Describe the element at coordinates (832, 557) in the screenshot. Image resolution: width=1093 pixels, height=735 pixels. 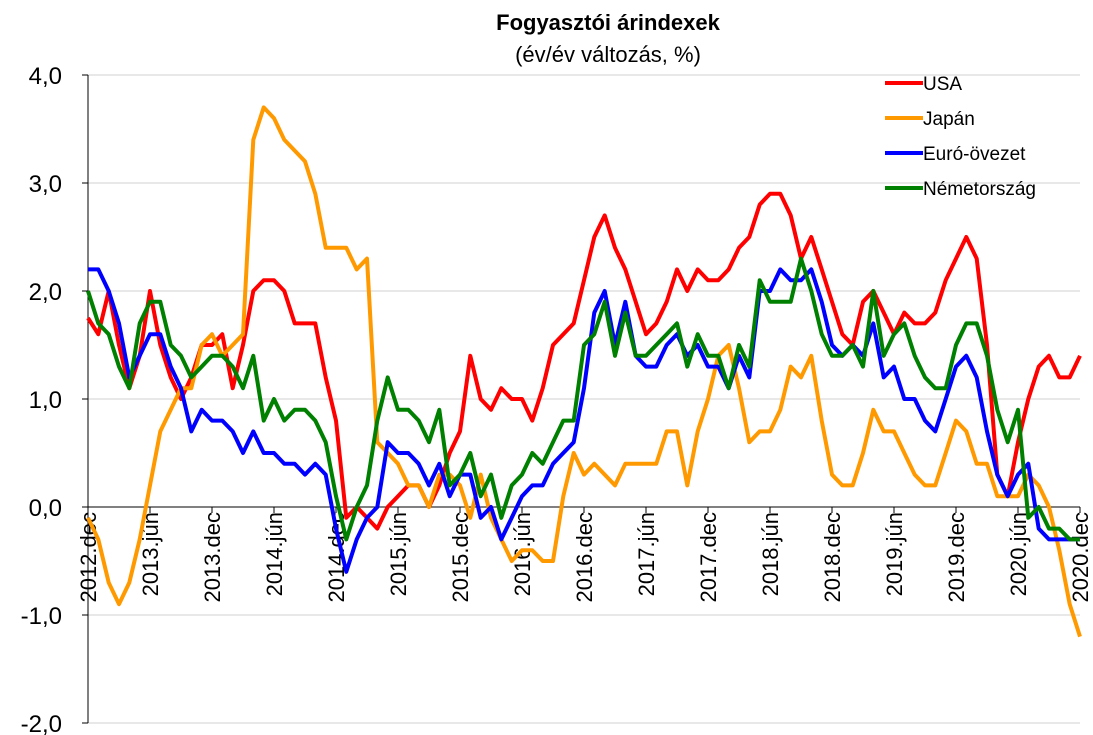
I see `x-tick-label: 2018.dec` at that location.